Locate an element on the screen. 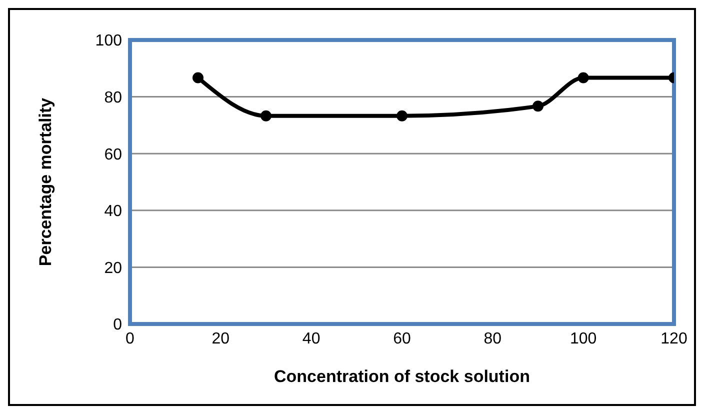  x-axis-title: Concentration of stock solution is located at coordinates (402, 376).